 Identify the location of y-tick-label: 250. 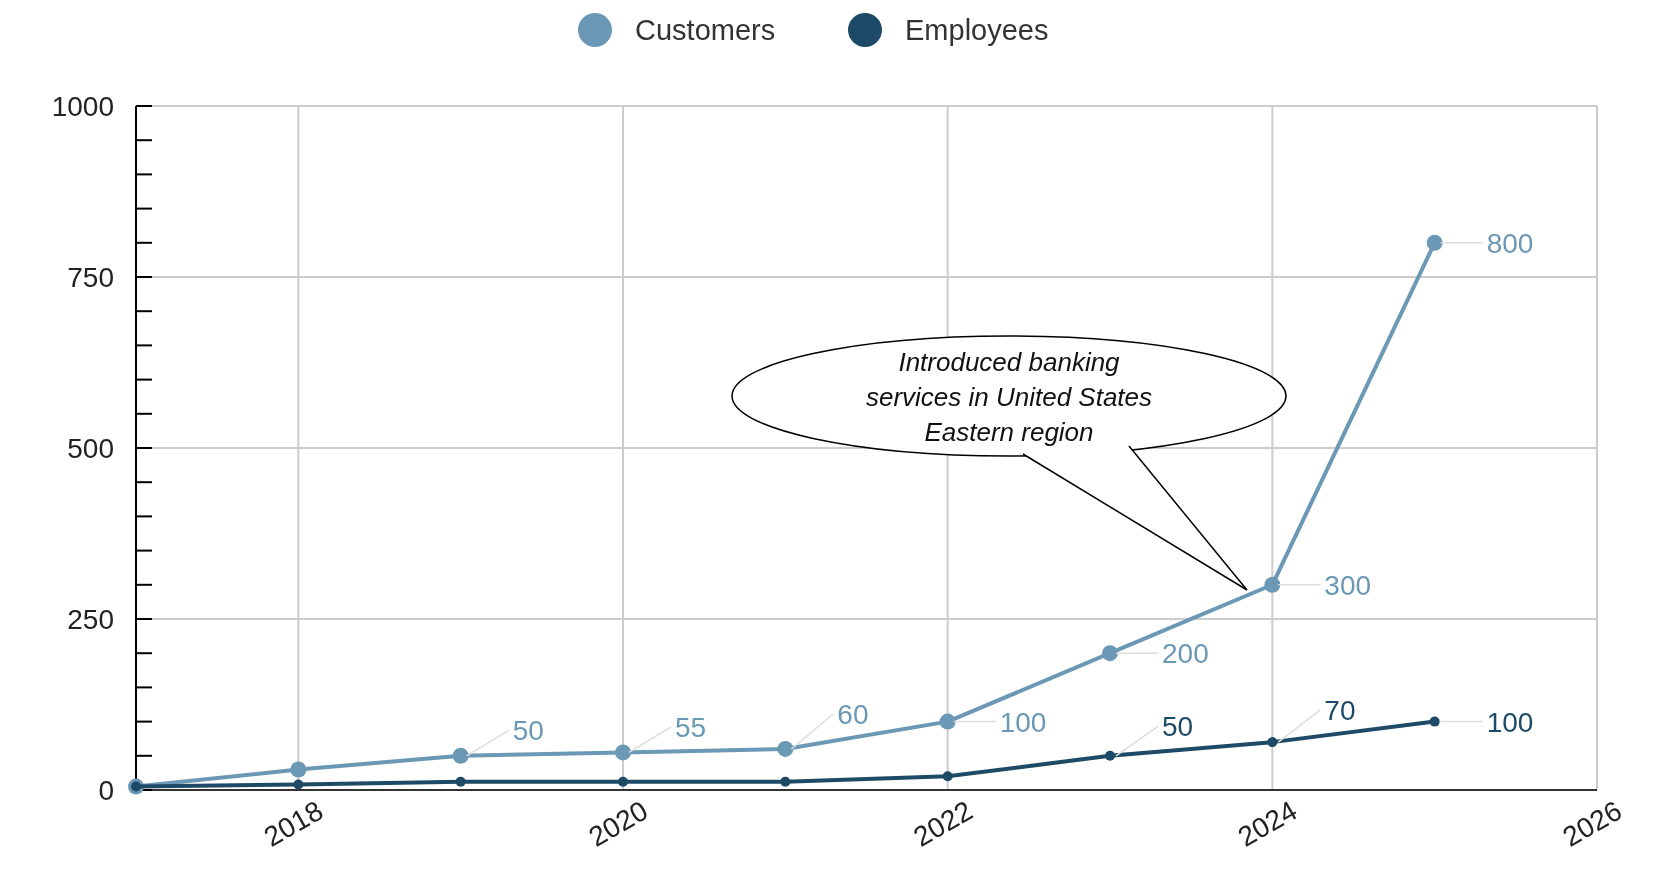
(90, 619).